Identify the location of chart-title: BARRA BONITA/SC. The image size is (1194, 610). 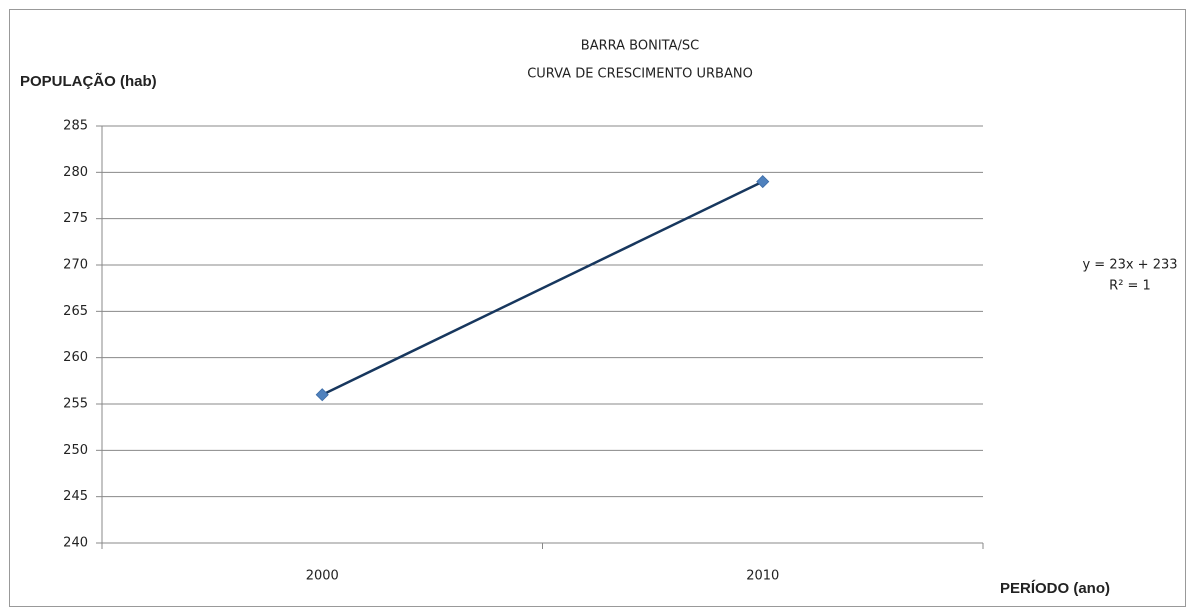
(640, 46).